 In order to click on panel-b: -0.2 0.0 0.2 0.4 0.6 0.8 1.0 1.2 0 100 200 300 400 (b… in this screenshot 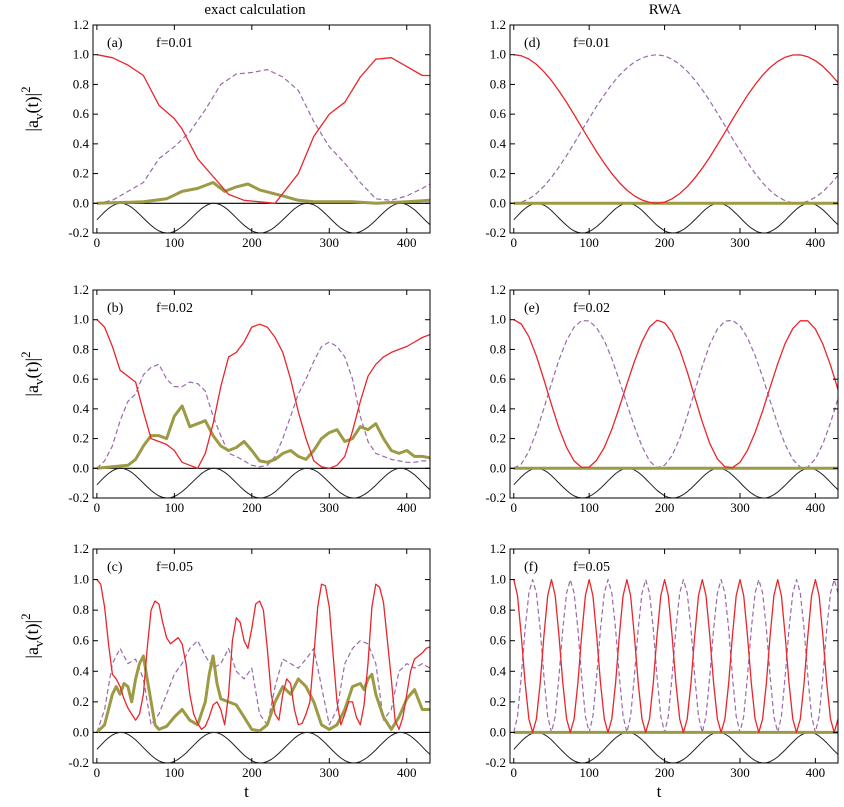, I will do `click(224, 398)`.